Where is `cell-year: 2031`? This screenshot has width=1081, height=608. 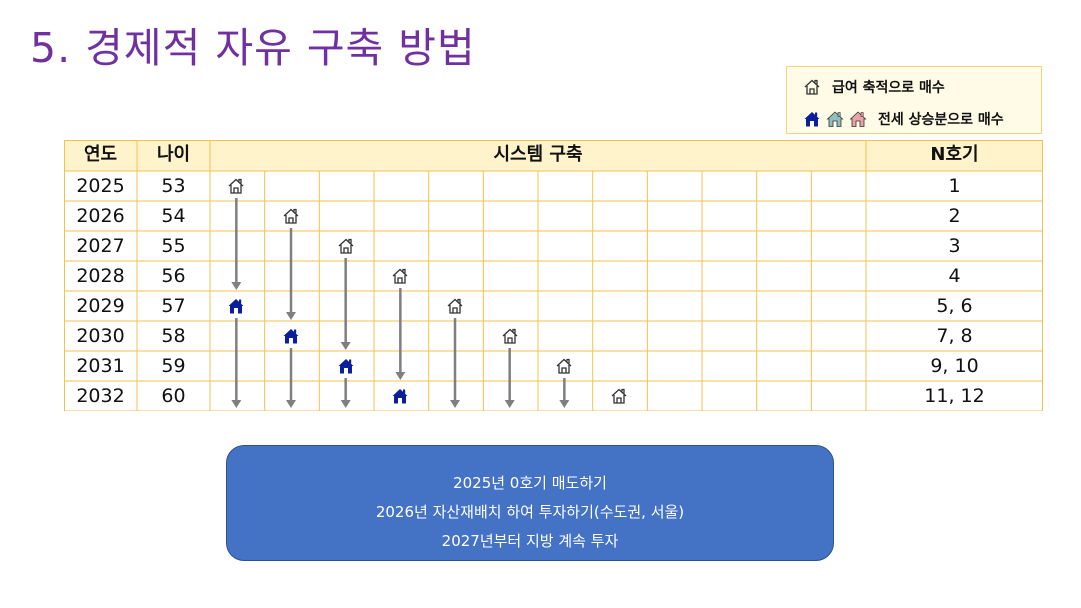 cell-year: 2031 is located at coordinates (100, 366).